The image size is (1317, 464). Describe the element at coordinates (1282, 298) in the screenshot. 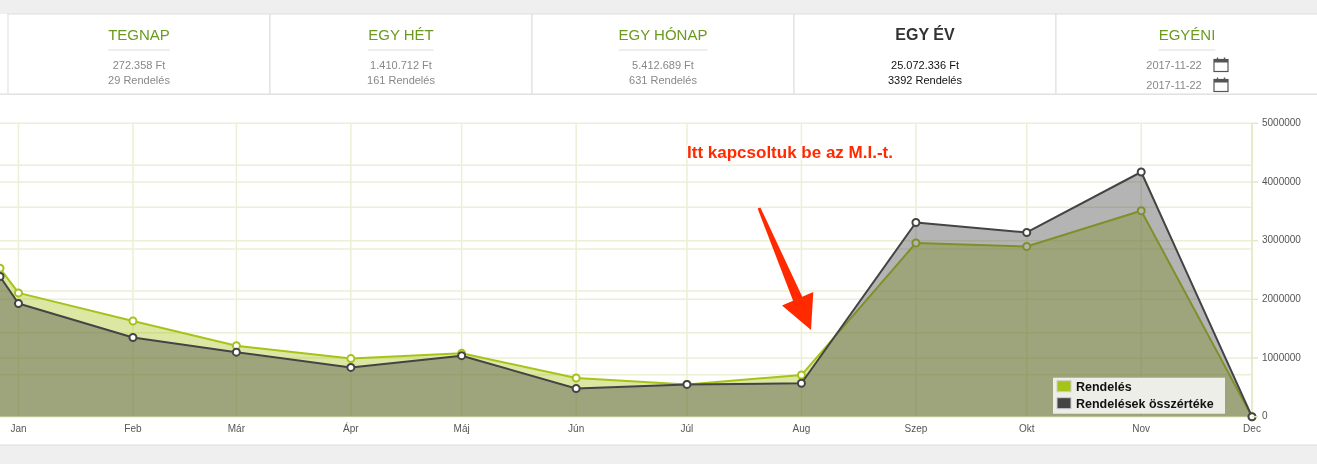

I see `y-tick-label: 2000000` at that location.